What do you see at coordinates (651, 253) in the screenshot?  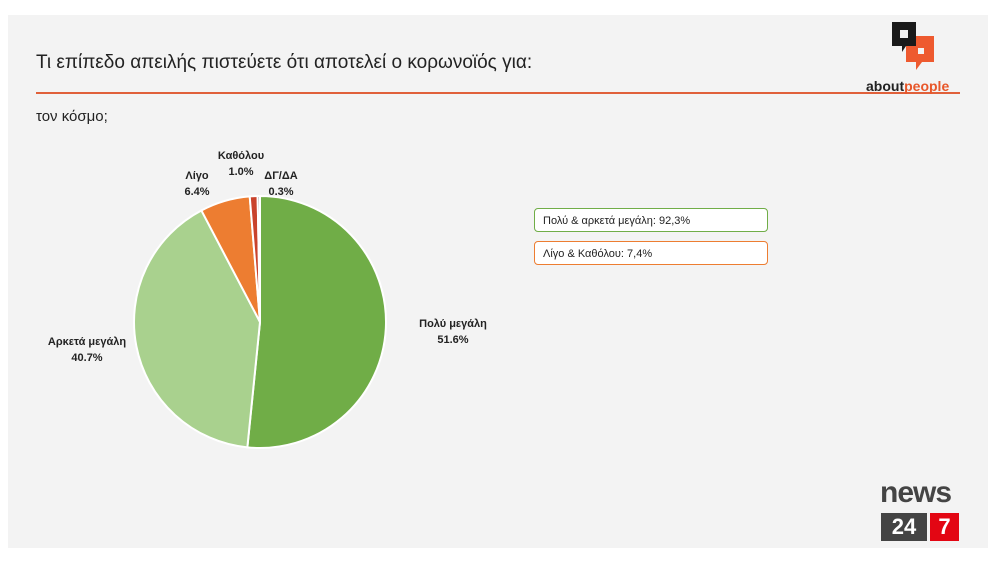 I see `summary-box-low: Λίγο & Καθόλου: 7,4%` at bounding box center [651, 253].